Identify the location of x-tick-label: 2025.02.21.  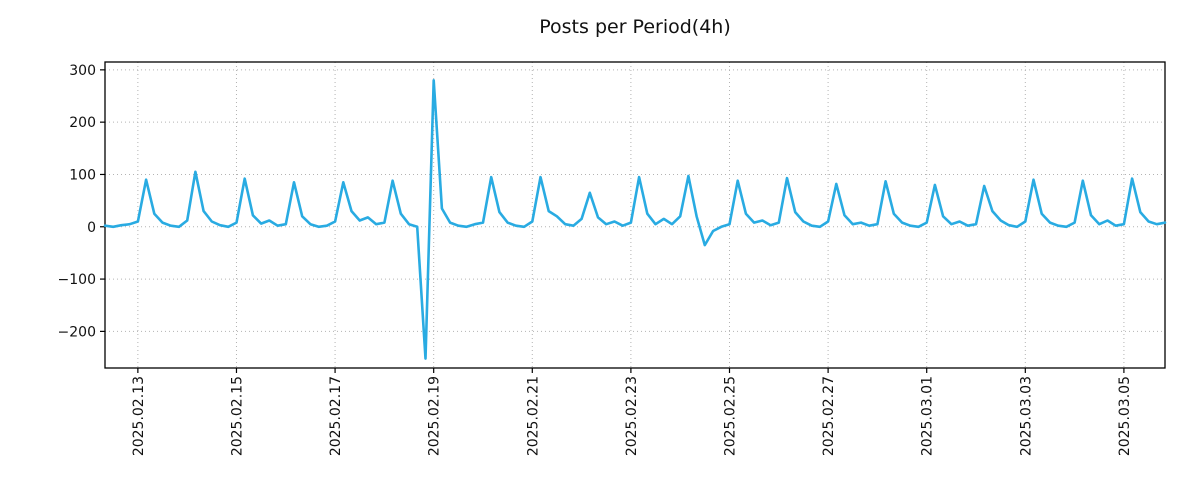
(533, 416).